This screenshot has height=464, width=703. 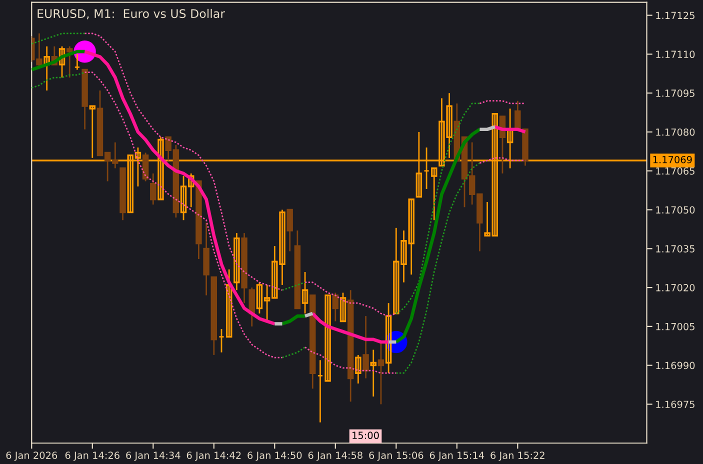 I want to click on y-tick-label: 1.17080, so click(x=675, y=132).